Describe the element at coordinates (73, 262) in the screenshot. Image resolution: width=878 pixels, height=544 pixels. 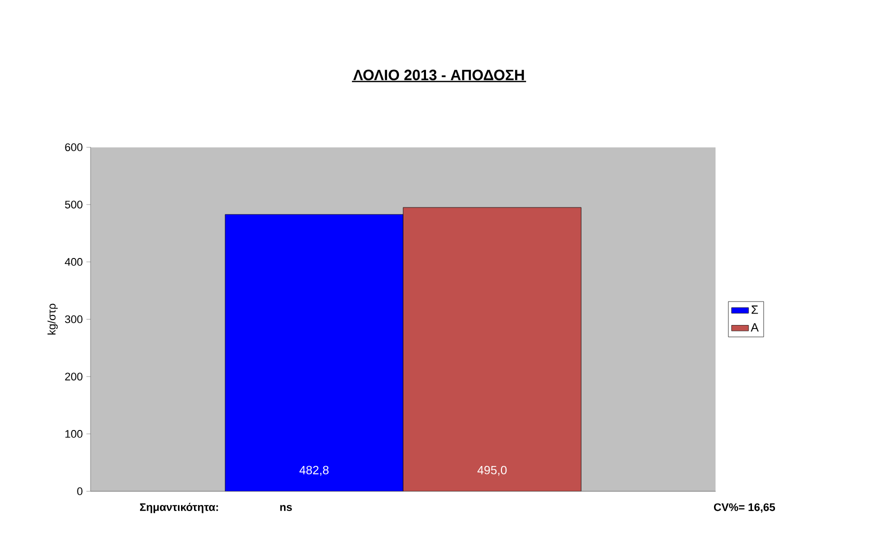
I see `y-tick-label: 400` at that location.